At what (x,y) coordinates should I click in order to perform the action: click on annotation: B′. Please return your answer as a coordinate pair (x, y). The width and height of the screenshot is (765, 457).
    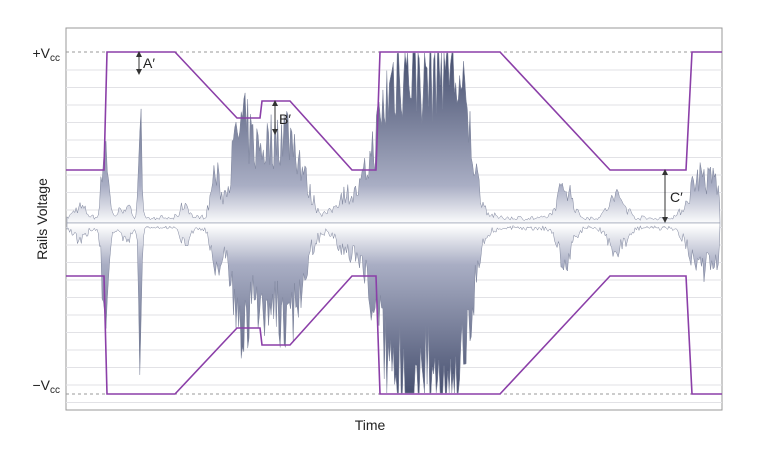
    Looking at the image, I should click on (285, 119).